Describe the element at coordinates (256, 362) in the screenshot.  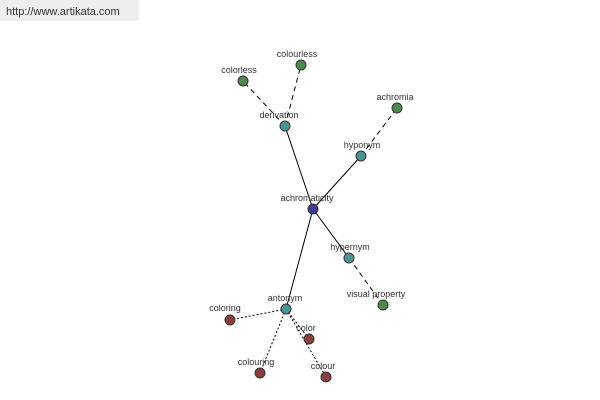
I see `node-label: colouring` at that location.